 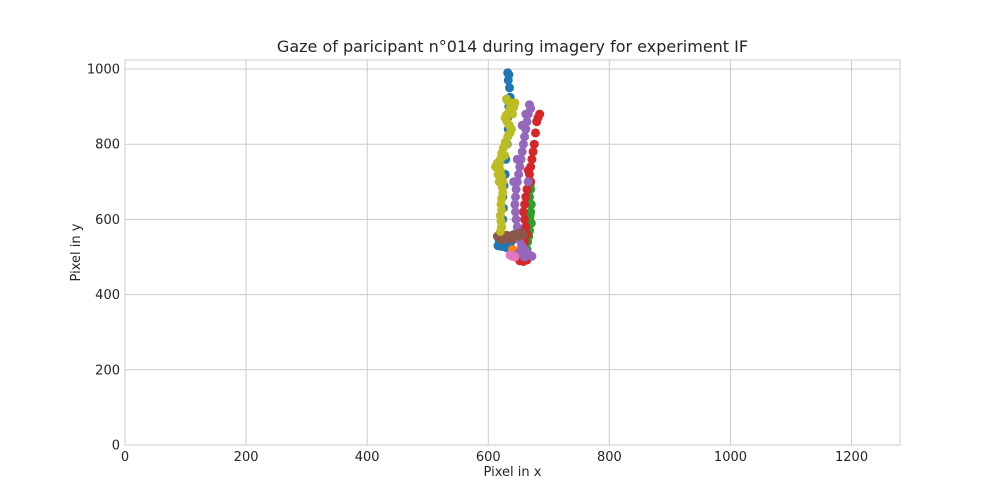 I want to click on x-tick-label: 200, so click(x=246, y=457).